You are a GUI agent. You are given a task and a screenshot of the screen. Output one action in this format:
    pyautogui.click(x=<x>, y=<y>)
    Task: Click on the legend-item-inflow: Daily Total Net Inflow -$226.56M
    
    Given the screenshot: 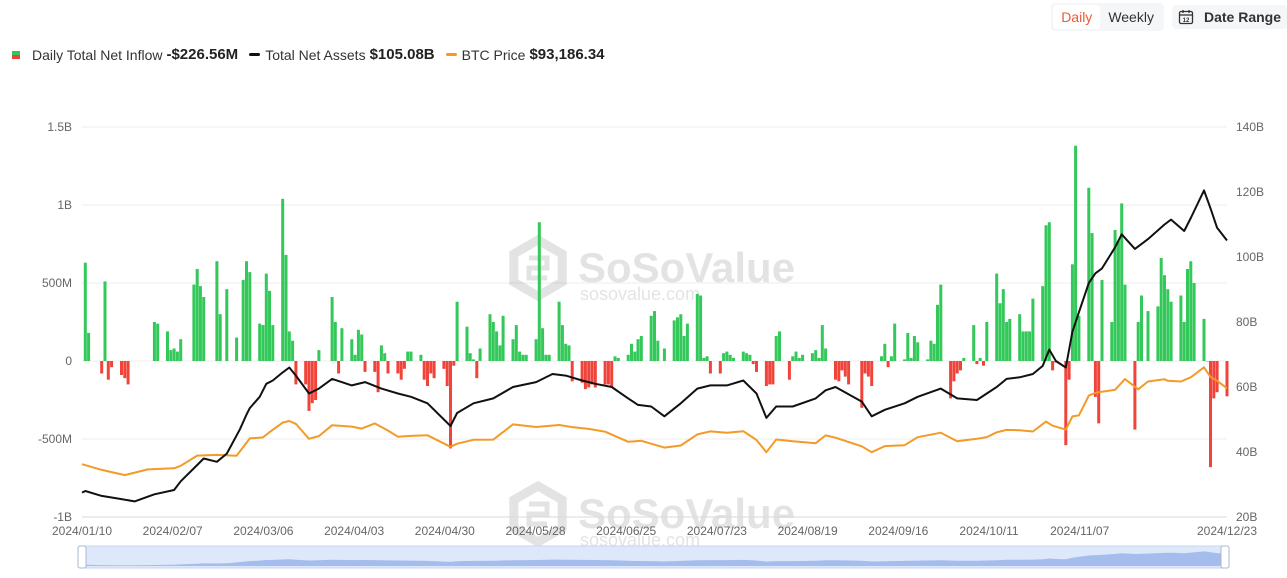 What is the action you would take?
    pyautogui.click(x=125, y=54)
    